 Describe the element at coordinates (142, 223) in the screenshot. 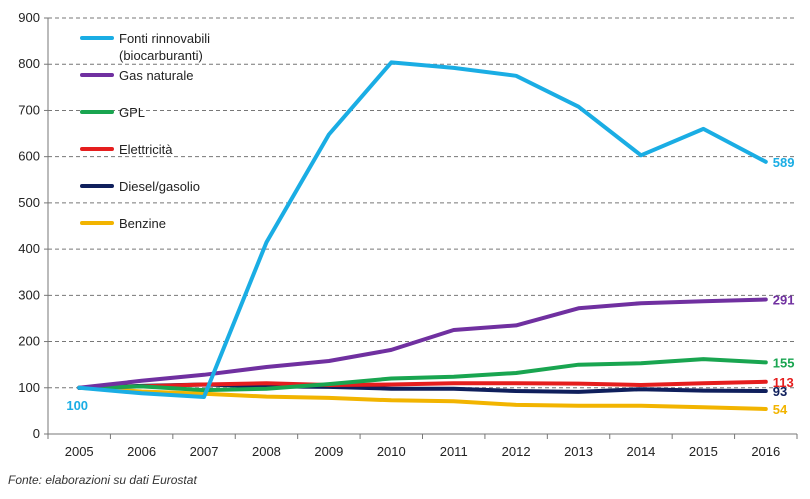

I see `legend-label: Benzine` at that location.